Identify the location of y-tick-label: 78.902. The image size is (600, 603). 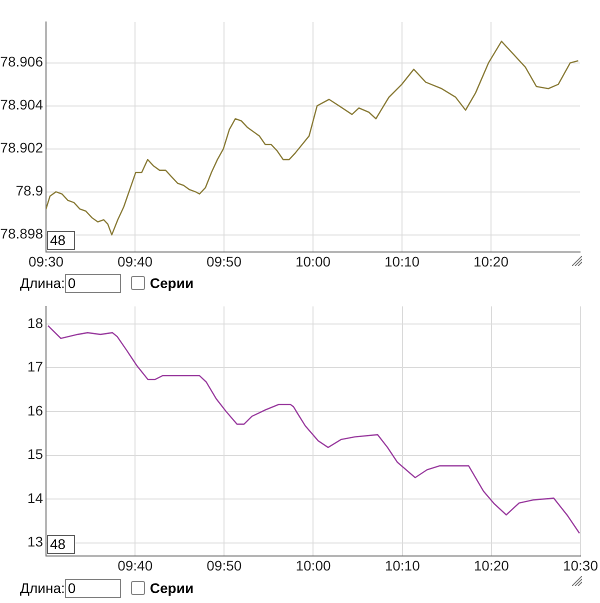
(22, 148).